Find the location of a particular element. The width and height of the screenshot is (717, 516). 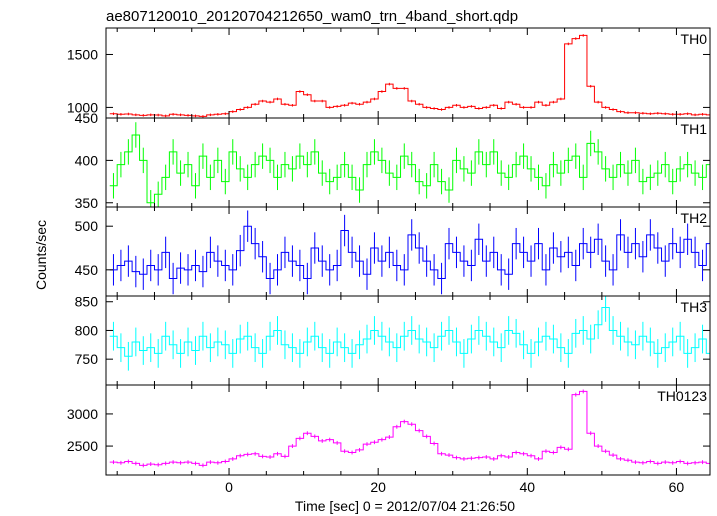

y-axis-label: Counts/sec is located at coordinates (41, 255).